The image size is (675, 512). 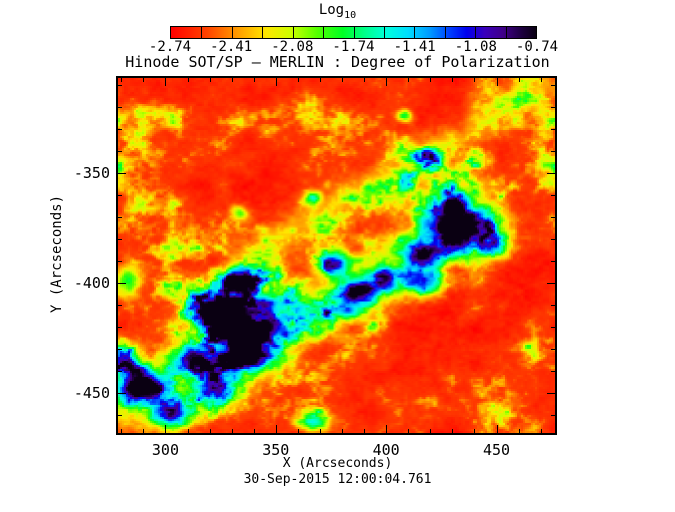 I want to click on colorbar-tick-label: -1.41, so click(x=414, y=47).